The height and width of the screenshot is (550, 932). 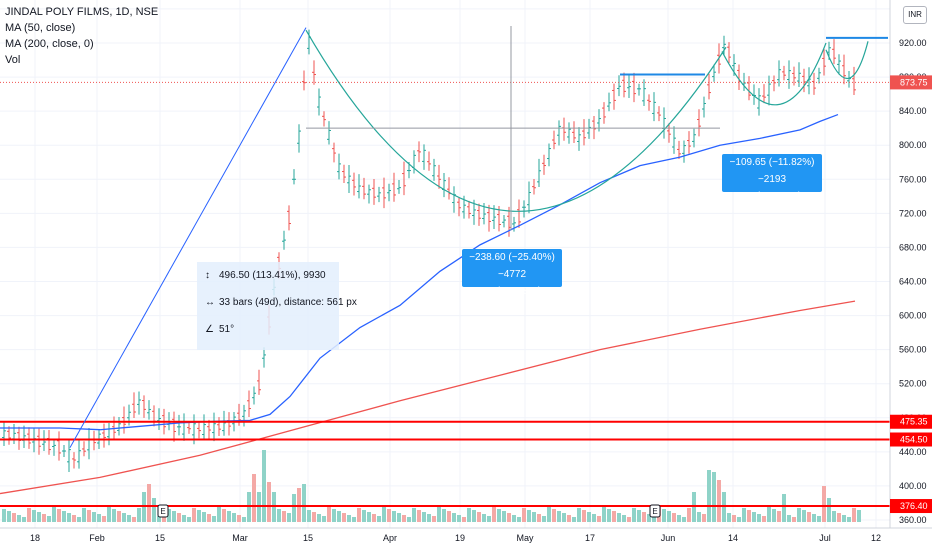 I want to click on price-tick-label: 600.00, so click(x=913, y=316).